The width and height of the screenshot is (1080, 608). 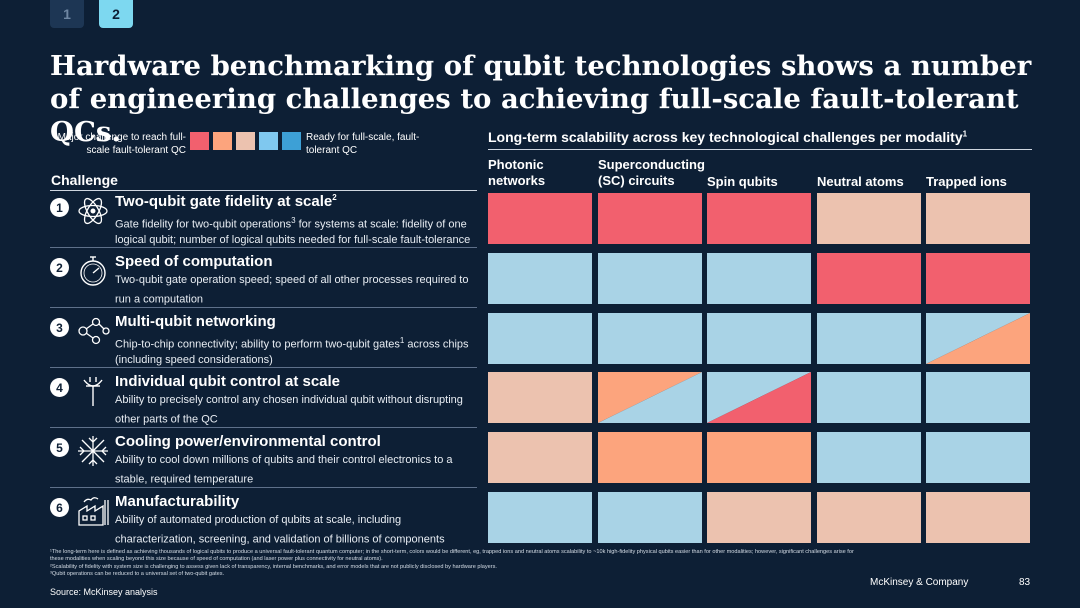 I want to click on column-header: Neutral atoms, so click(x=860, y=181).